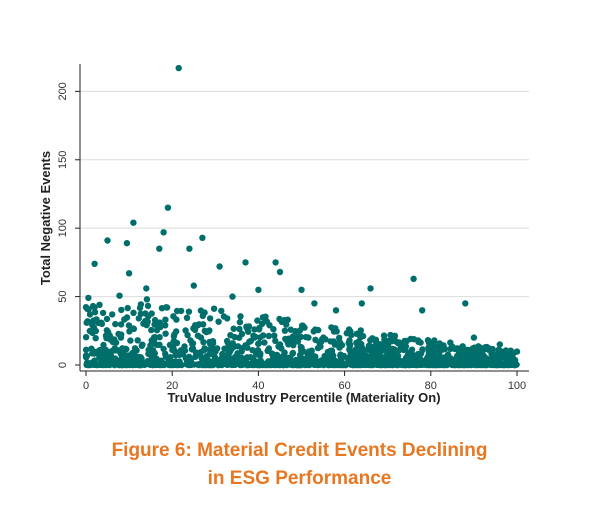 The width and height of the screenshot is (599, 519). What do you see at coordinates (299, 478) in the screenshot?
I see `figure-caption-line-2: in ESG Performance` at bounding box center [299, 478].